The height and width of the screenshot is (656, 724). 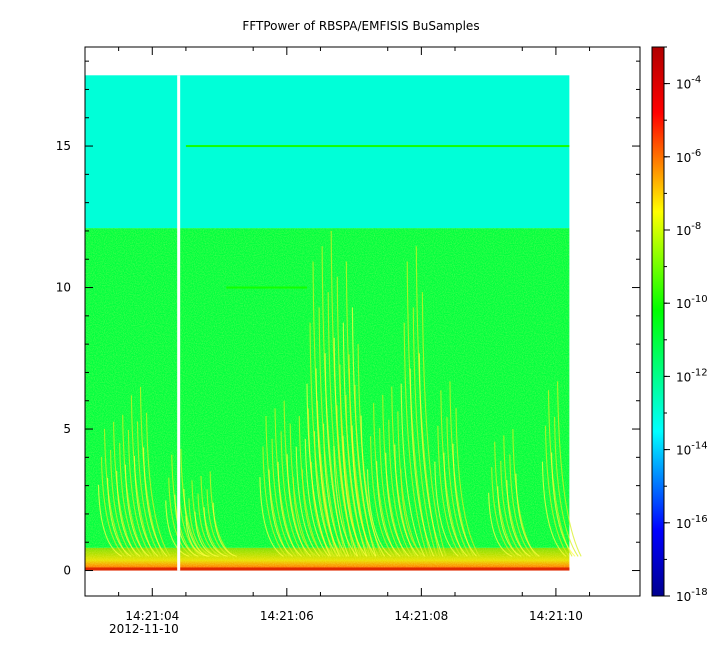 I want to click on y-tick-label: 5, so click(x=67, y=429).